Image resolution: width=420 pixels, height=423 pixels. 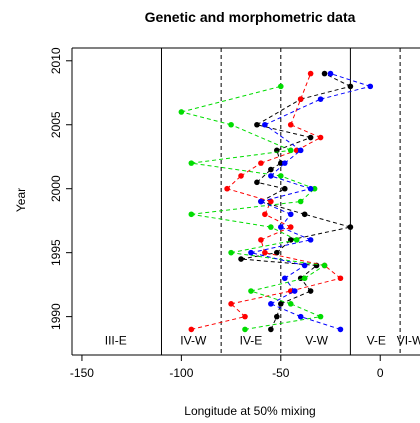 I want to click on chart-title: Genetic and morphometric data, so click(x=250, y=17).